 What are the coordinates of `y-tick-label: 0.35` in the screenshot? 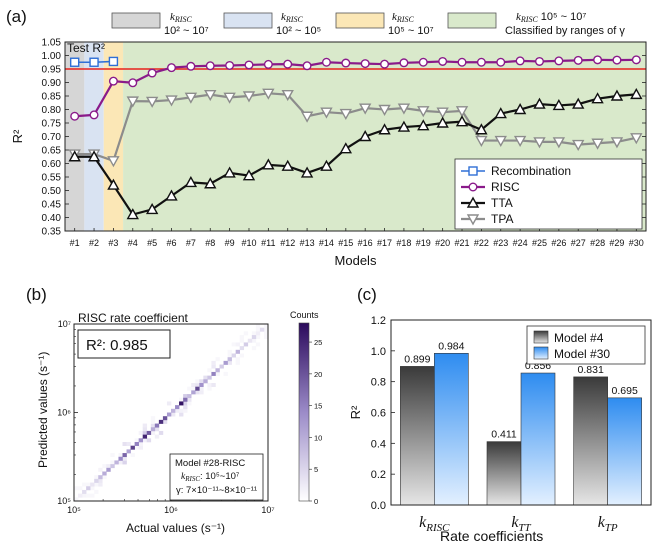 It's located at (52, 232).